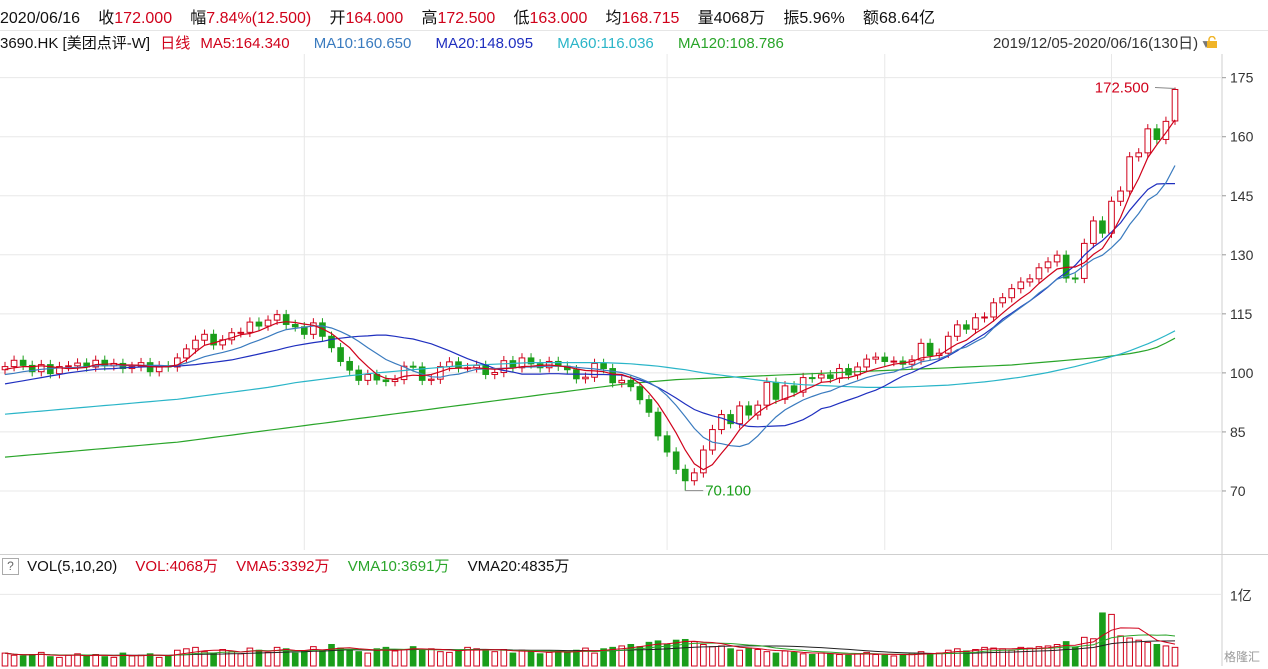 This screenshot has width=1268, height=669. Describe the element at coordinates (1242, 255) in the screenshot. I see `y-tick-label: 130` at that location.